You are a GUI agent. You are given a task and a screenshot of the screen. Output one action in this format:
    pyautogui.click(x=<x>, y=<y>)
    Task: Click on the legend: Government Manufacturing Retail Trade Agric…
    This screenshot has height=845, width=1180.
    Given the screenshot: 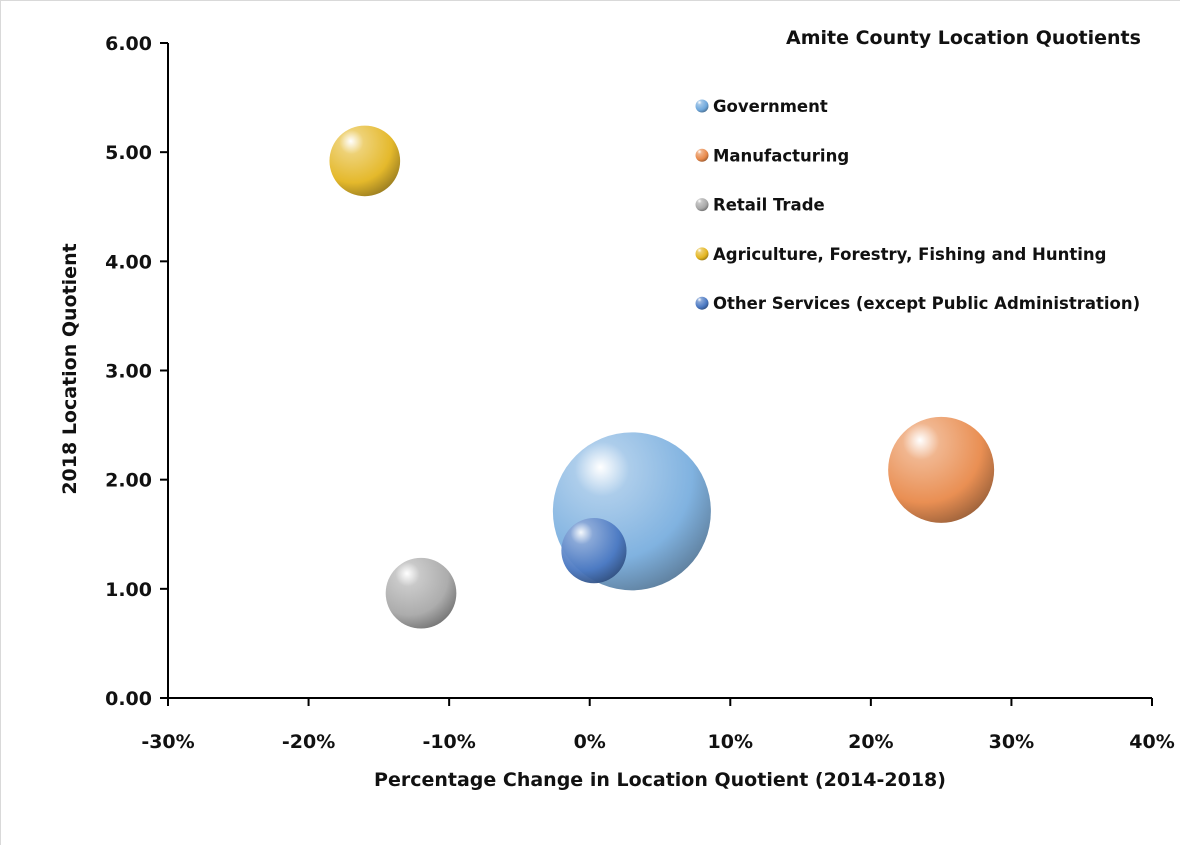 What is the action you would take?
    pyautogui.click(x=917, y=205)
    